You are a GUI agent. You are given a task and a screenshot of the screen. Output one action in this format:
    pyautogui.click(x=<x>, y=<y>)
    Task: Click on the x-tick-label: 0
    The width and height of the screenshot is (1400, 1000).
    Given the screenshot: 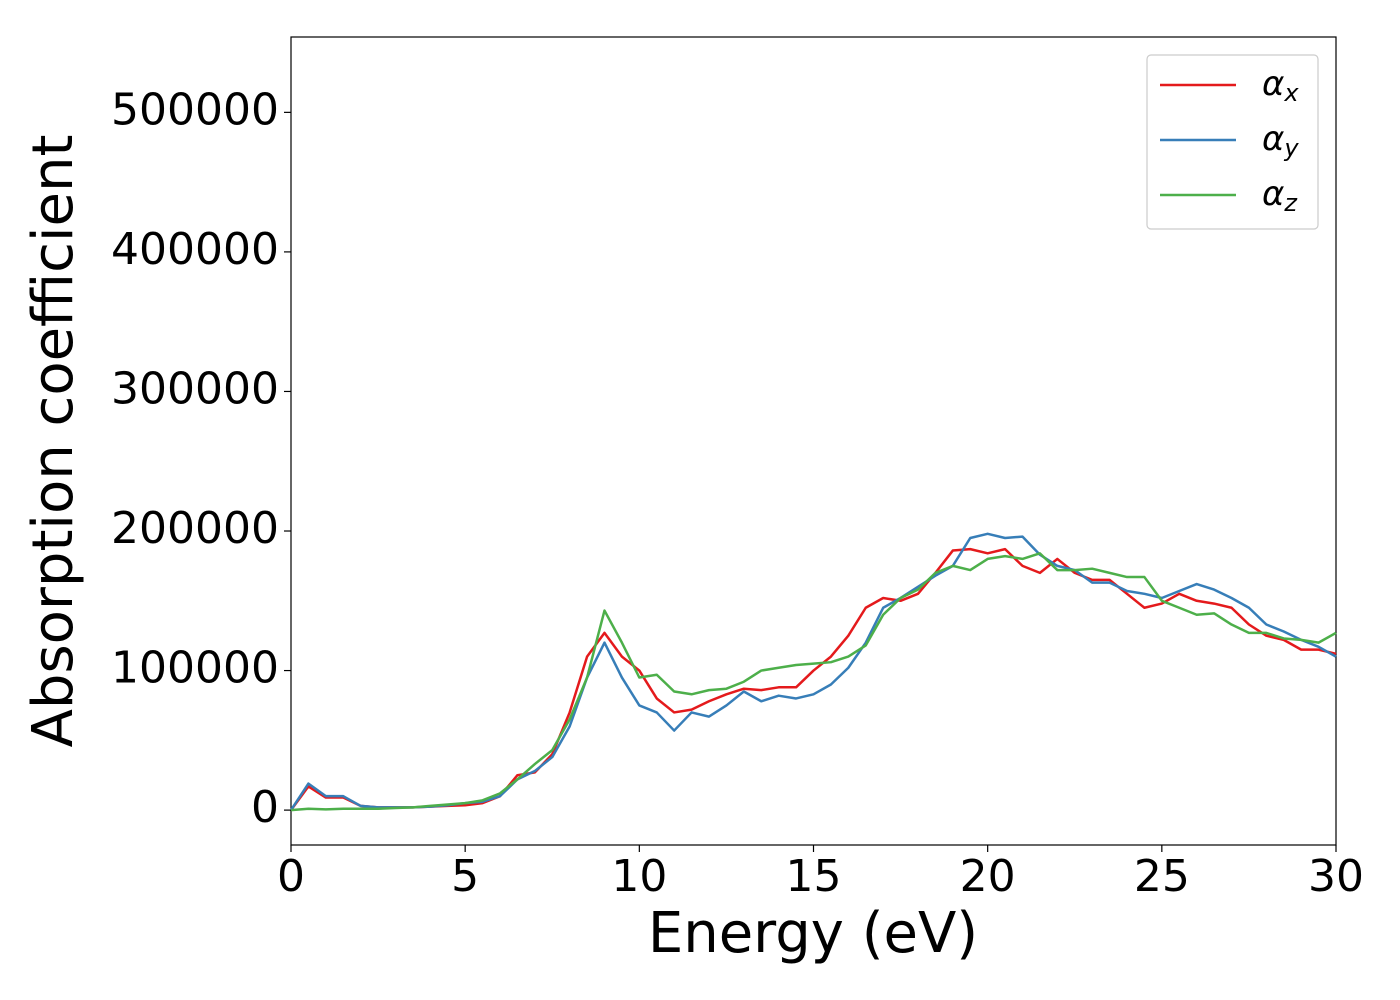 What is the action you would take?
    pyautogui.click(x=291, y=876)
    